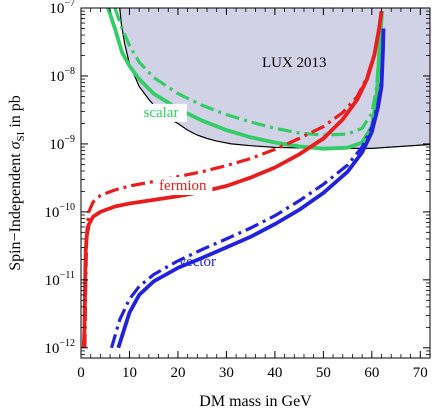 This screenshot has height=420, width=436. I want to click on y-tick-label: 10⁻⁹, so click(62, 143).